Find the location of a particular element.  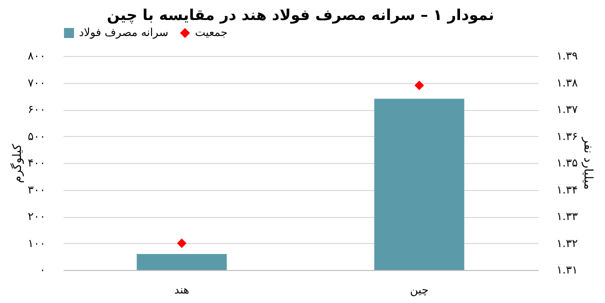

y2-tick-label: ۱.۳۷ is located at coordinates (567, 109).